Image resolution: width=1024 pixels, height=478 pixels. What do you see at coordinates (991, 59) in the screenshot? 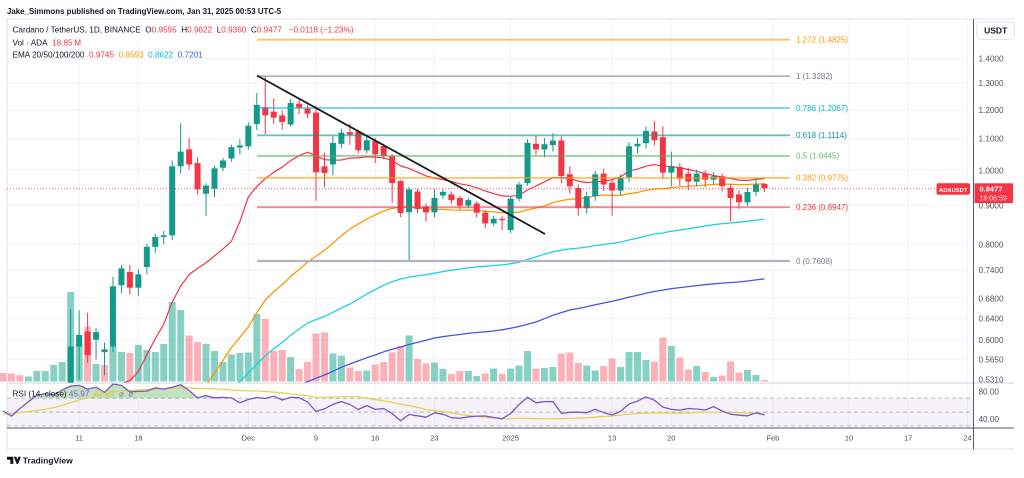
I see `svg-text: 1.4000` at bounding box center [991, 59].